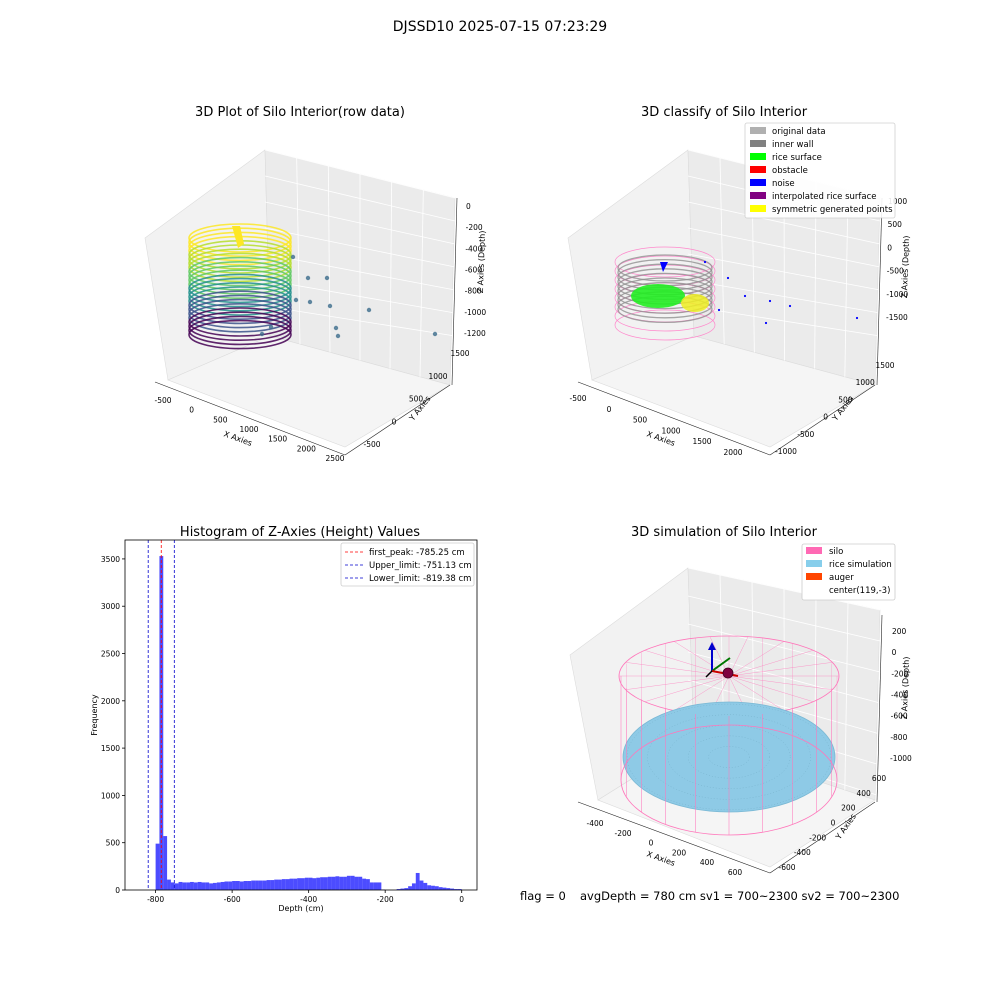 The image size is (1000, 1000). Describe the element at coordinates (474, 227) in the screenshot. I see `raw-z-tick-label: -200` at that location.